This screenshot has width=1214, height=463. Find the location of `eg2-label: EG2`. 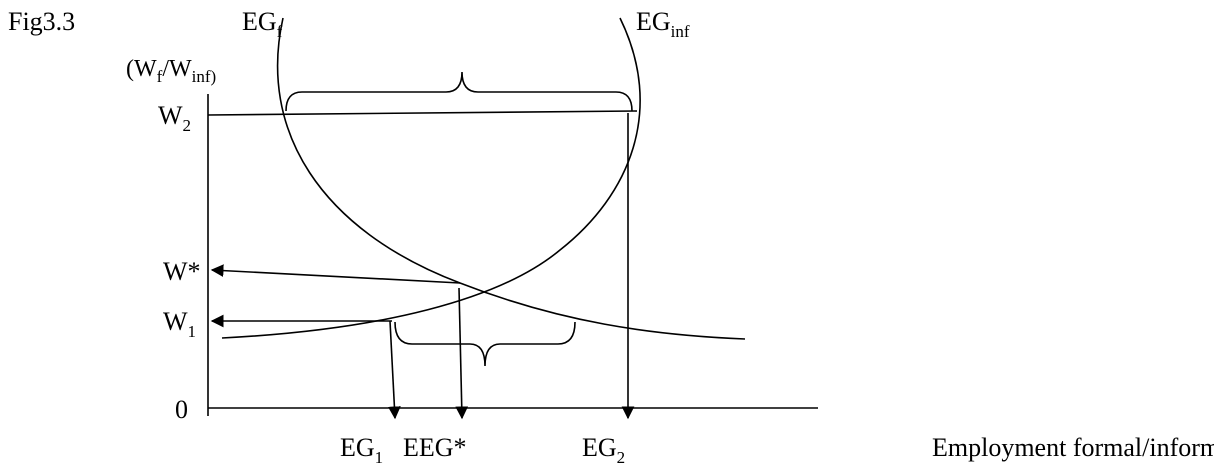

eg2-label: EG2 is located at coordinates (603, 448).